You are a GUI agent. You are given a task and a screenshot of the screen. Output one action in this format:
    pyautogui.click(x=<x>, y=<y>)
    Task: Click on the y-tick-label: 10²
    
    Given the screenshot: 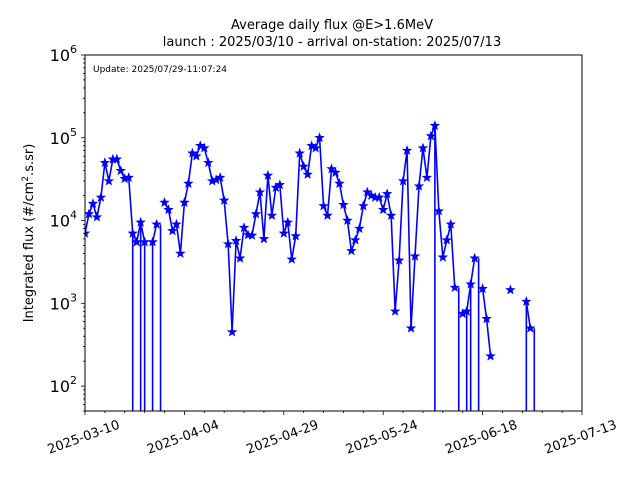 What is the action you would take?
    pyautogui.click(x=63, y=385)
    